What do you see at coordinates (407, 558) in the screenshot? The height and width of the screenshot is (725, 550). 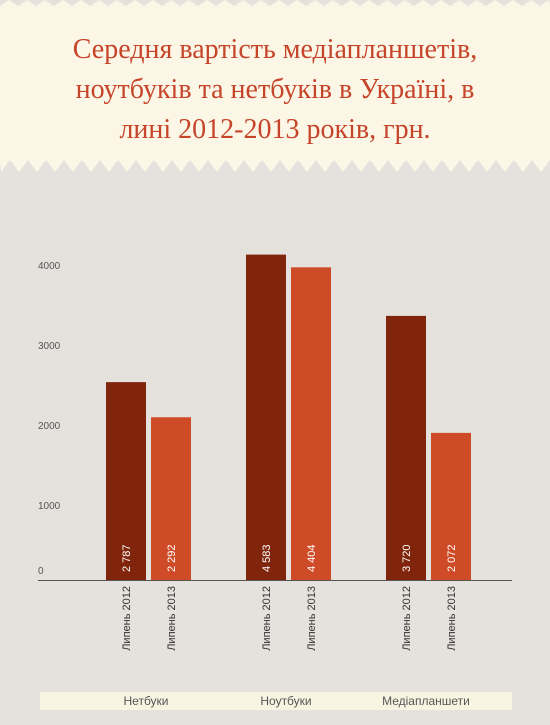 I see `bar-value-label: 3 720` at bounding box center [407, 558].